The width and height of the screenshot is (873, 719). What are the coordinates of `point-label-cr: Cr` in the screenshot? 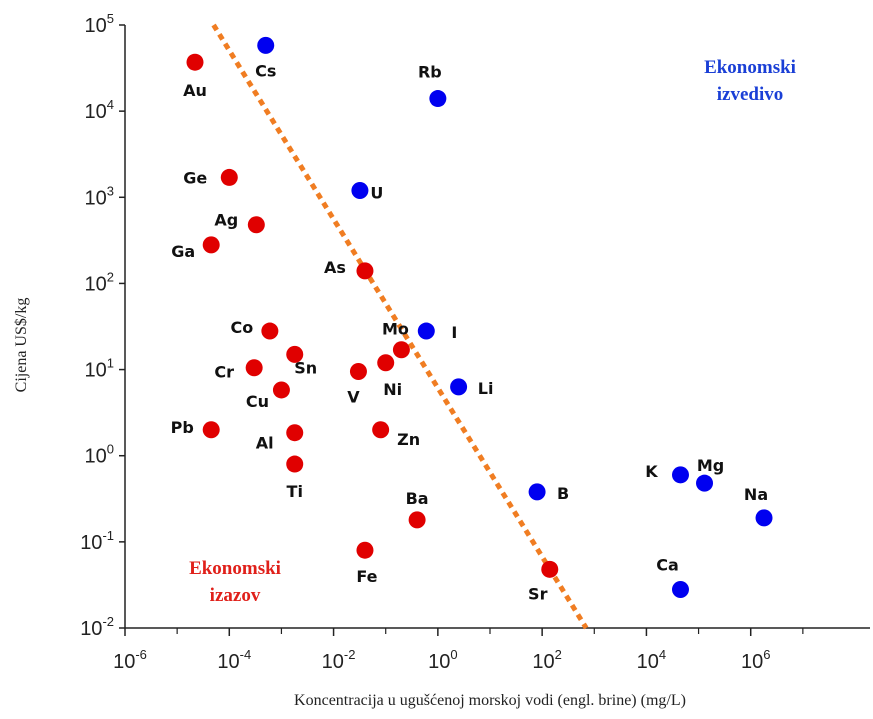 It's located at (224, 372).